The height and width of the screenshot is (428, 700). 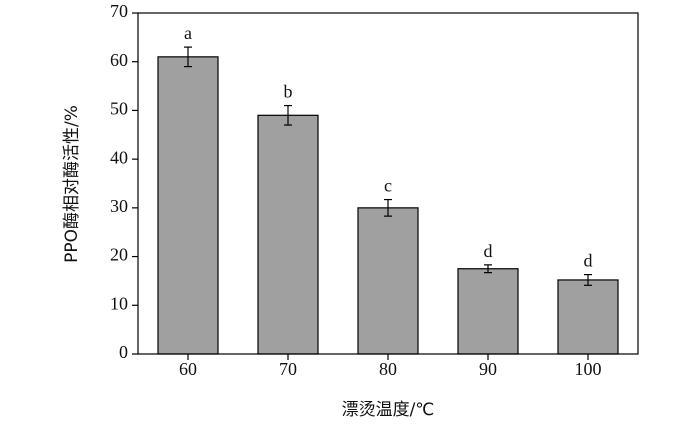 I want to click on y-tick-label: 30, so click(x=119, y=206).